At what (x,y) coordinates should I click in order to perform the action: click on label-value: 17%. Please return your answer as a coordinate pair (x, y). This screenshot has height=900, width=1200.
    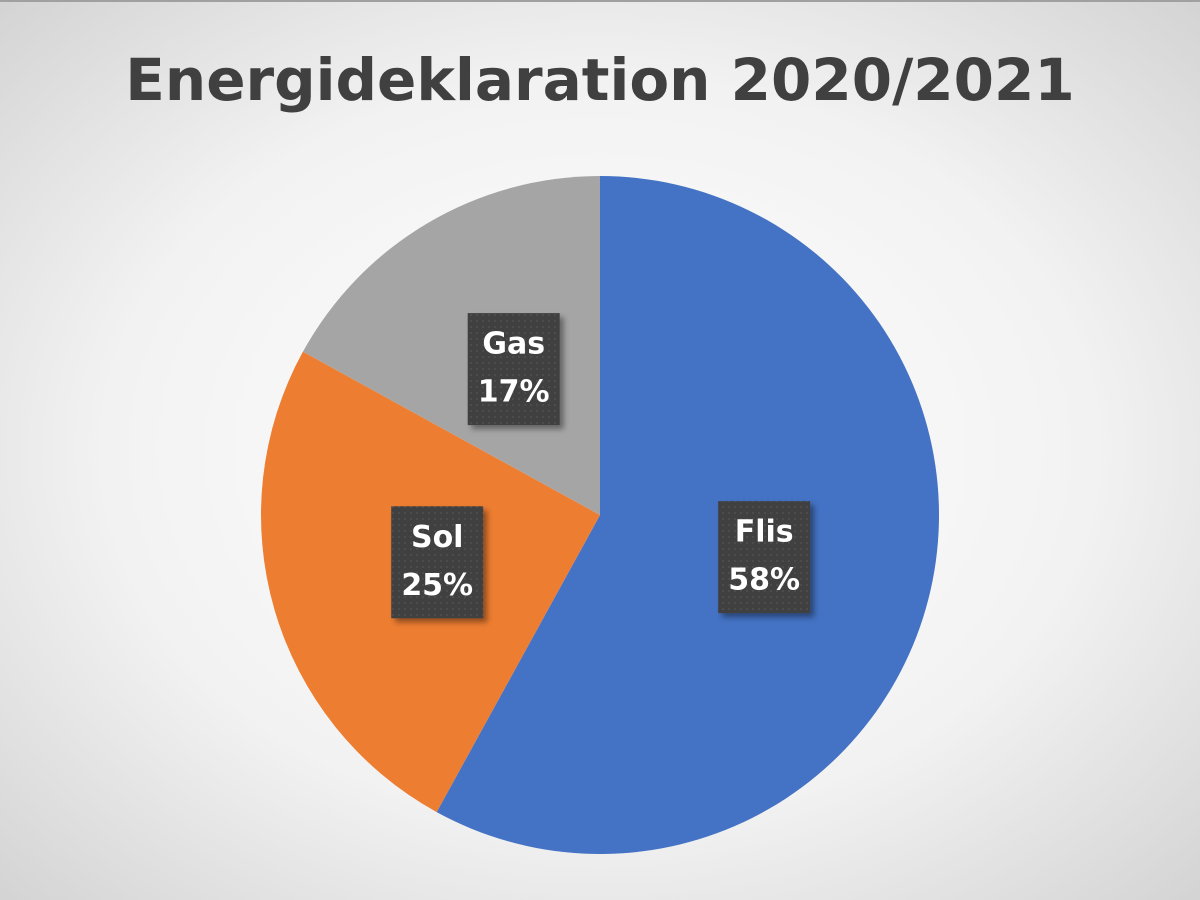
    Looking at the image, I should click on (514, 392).